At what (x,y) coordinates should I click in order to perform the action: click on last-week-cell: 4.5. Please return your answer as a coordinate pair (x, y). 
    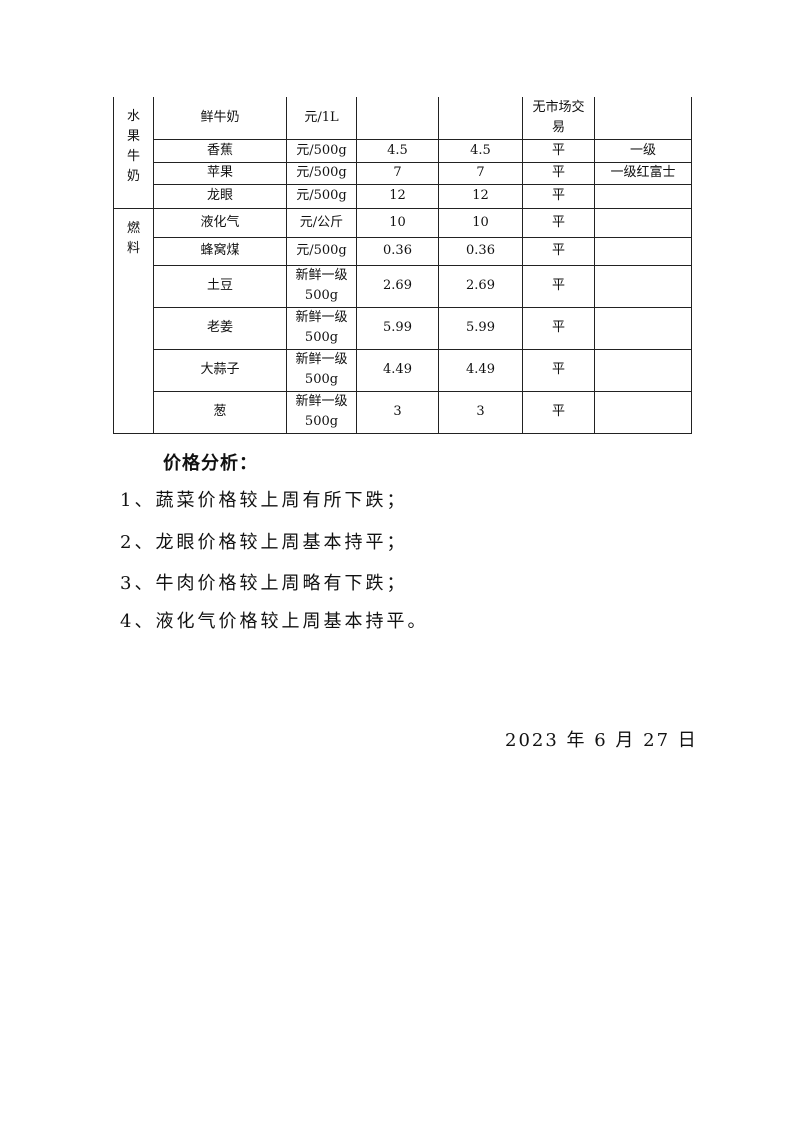
    Looking at the image, I should click on (480, 150).